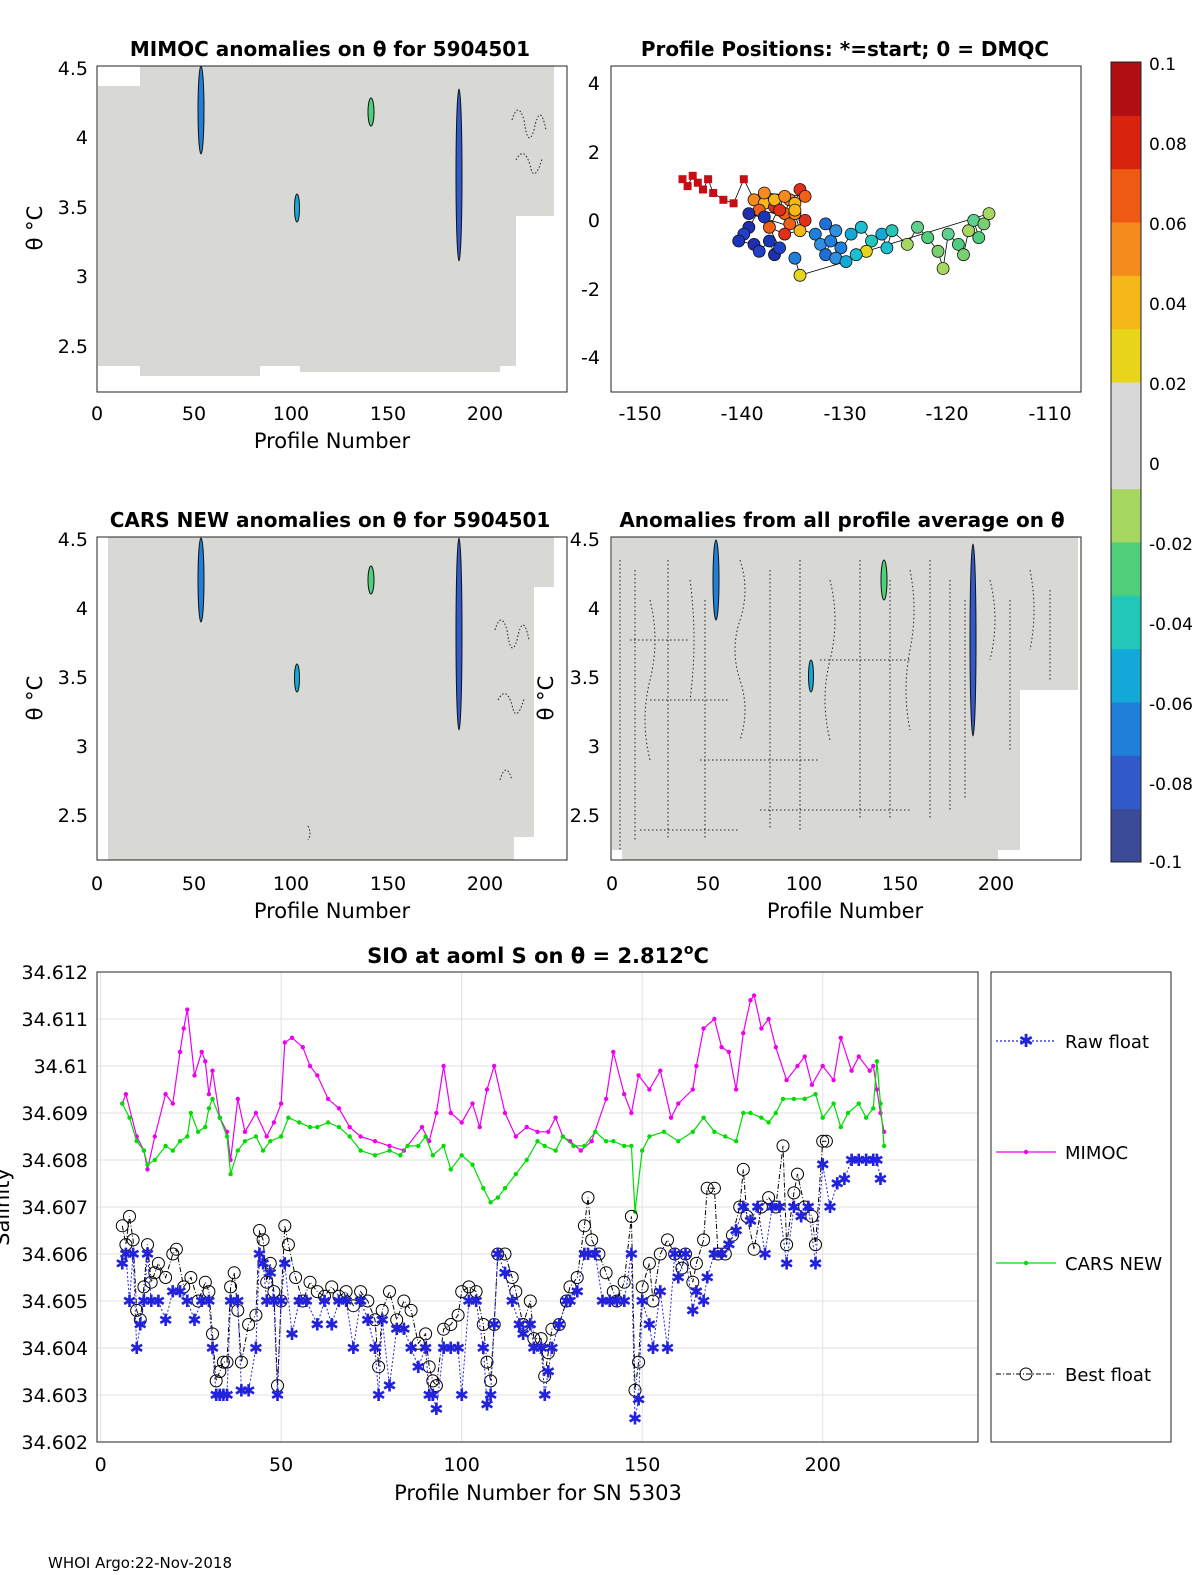 The image size is (1200, 1575). I want to click on colorbar-tick: 0.08, so click(1168, 145).